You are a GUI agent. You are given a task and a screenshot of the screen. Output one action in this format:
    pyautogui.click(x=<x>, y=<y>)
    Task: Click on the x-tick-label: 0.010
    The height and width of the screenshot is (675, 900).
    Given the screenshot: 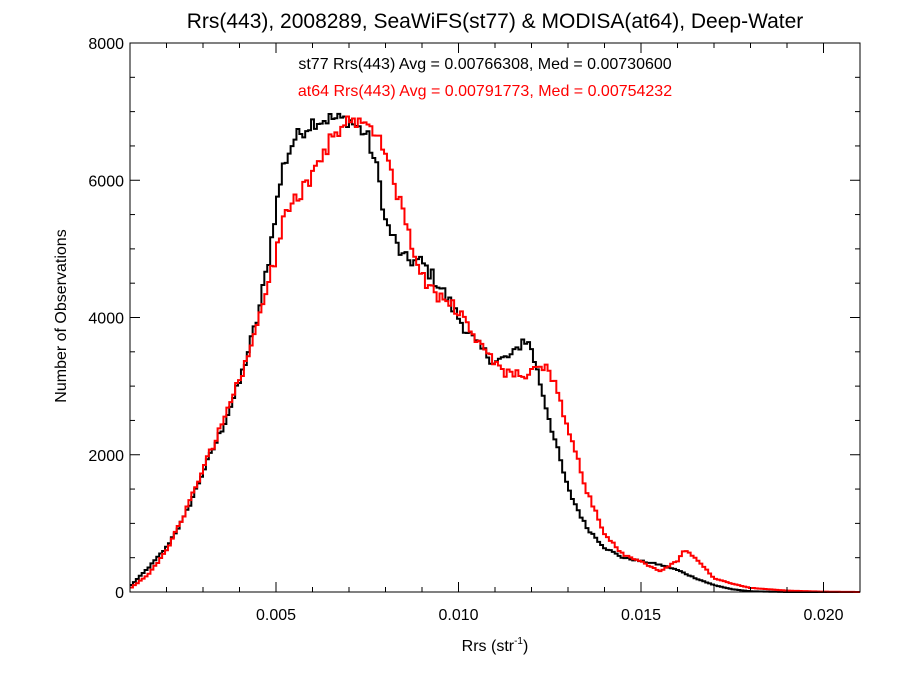 What is the action you would take?
    pyautogui.click(x=458, y=615)
    